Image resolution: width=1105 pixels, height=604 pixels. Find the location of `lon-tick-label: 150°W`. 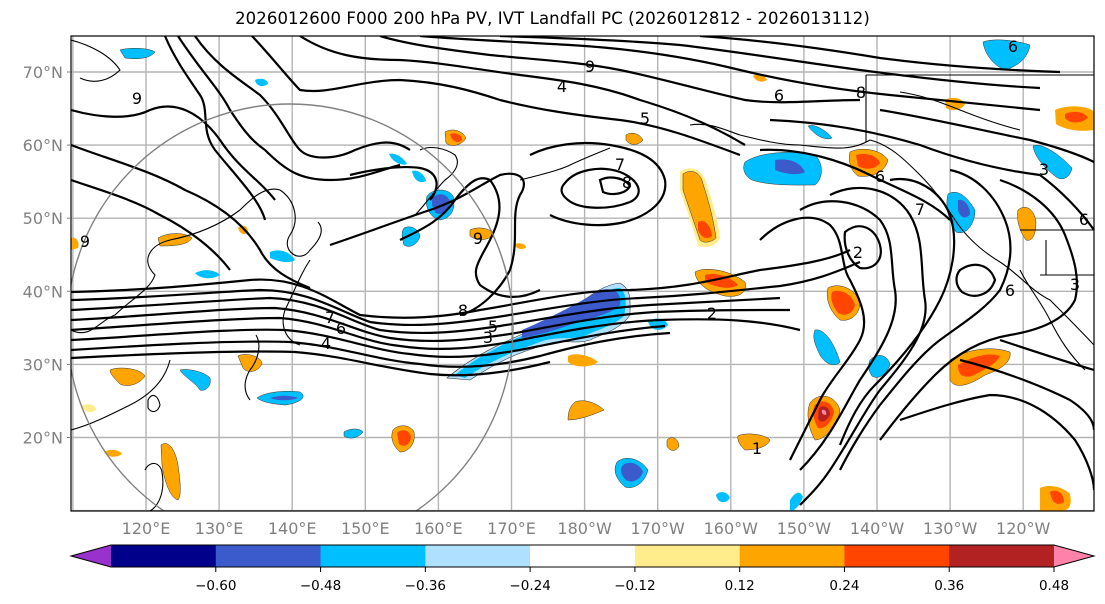

lon-tick-label: 150°W is located at coordinates (804, 528).